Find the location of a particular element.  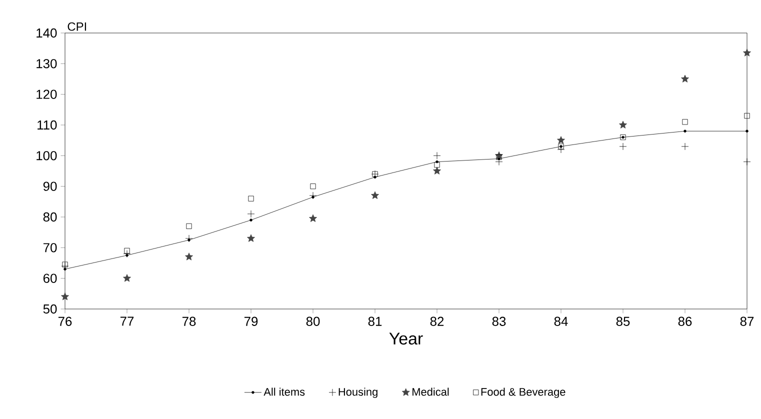

y-tick-label: 80 is located at coordinates (50, 217).